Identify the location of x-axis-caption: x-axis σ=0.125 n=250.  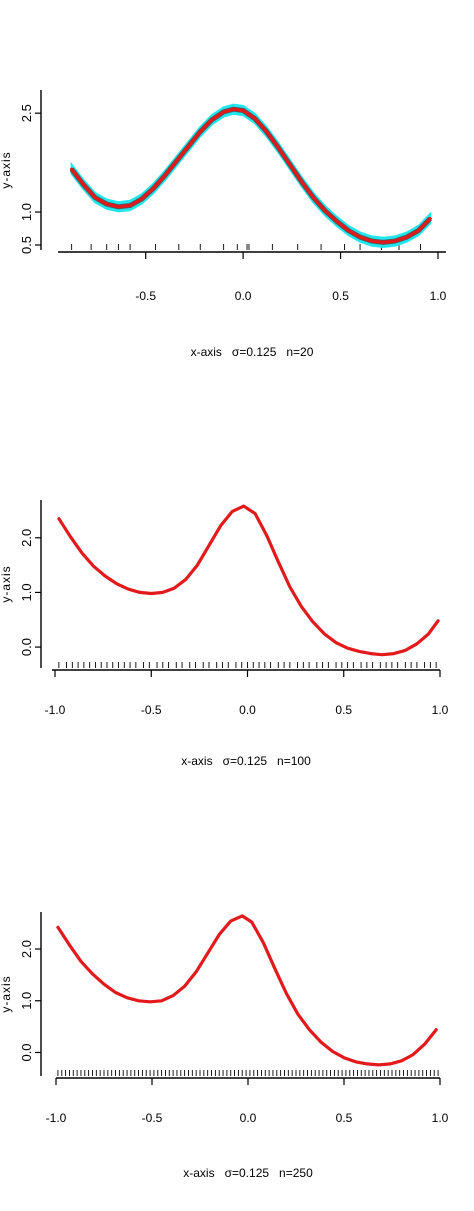
(248, 1173).